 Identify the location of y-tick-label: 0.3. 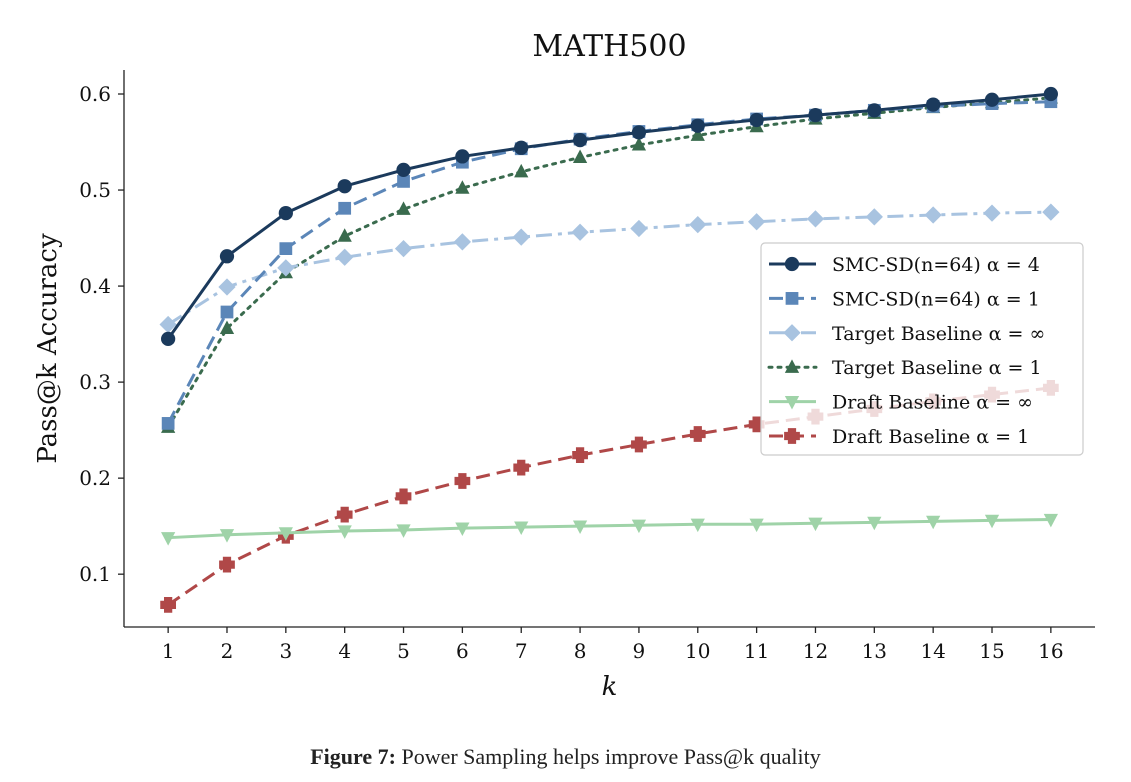
(95, 382).